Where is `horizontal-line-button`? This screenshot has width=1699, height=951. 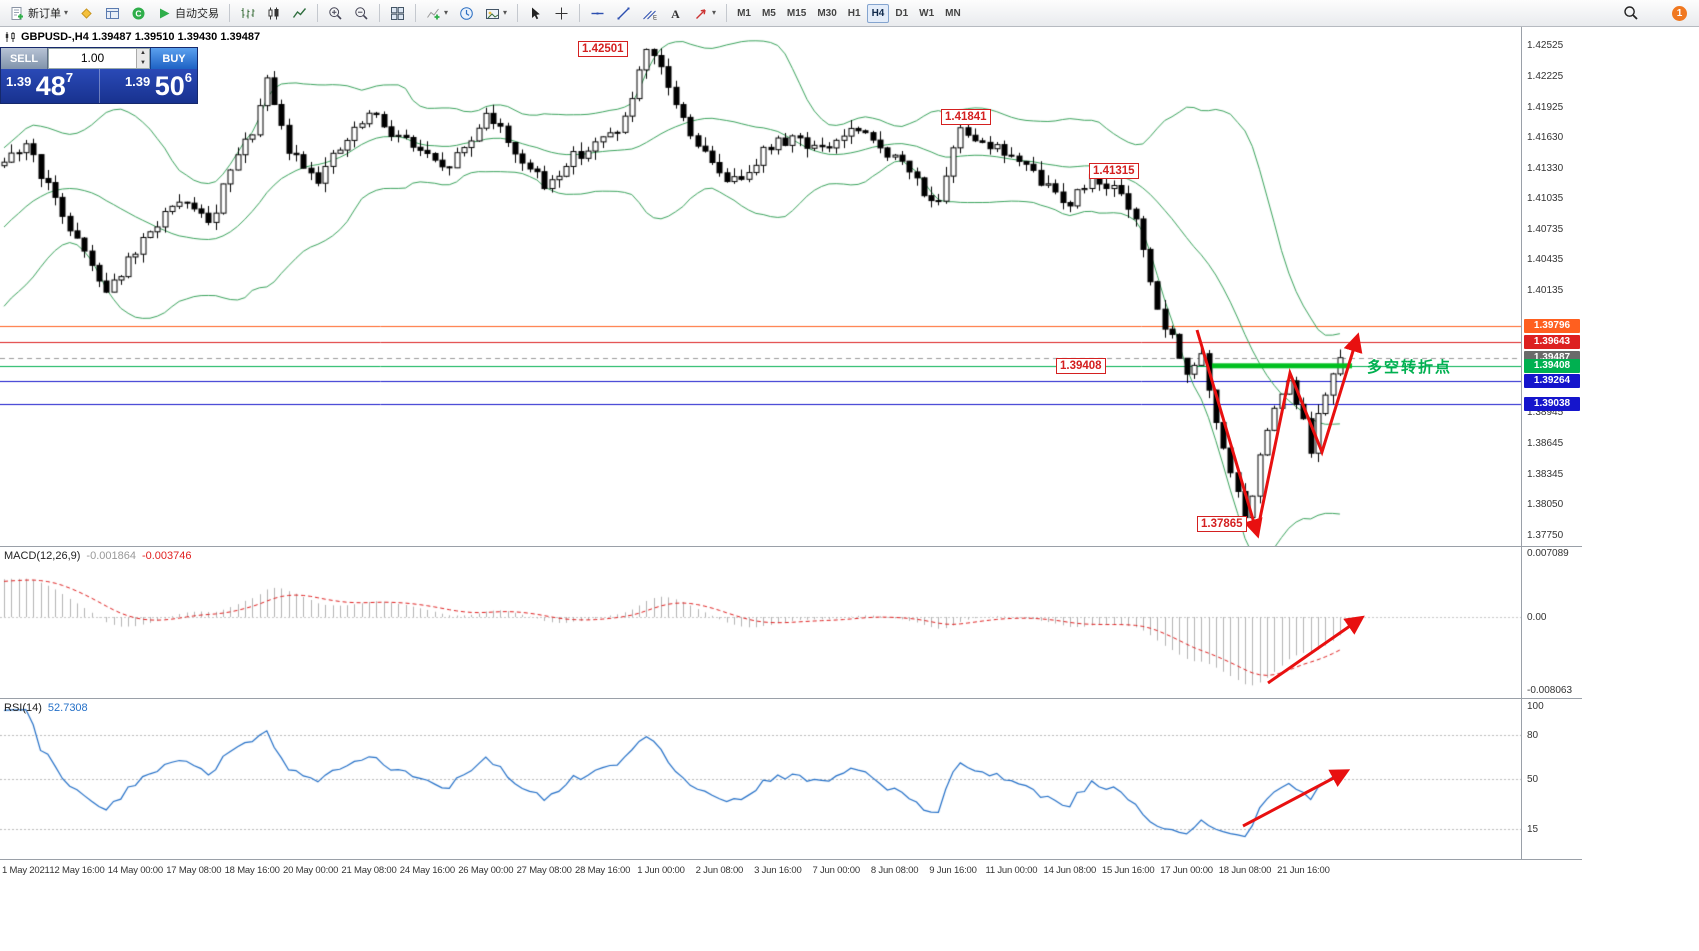
horizontal-line-button is located at coordinates (597, 13).